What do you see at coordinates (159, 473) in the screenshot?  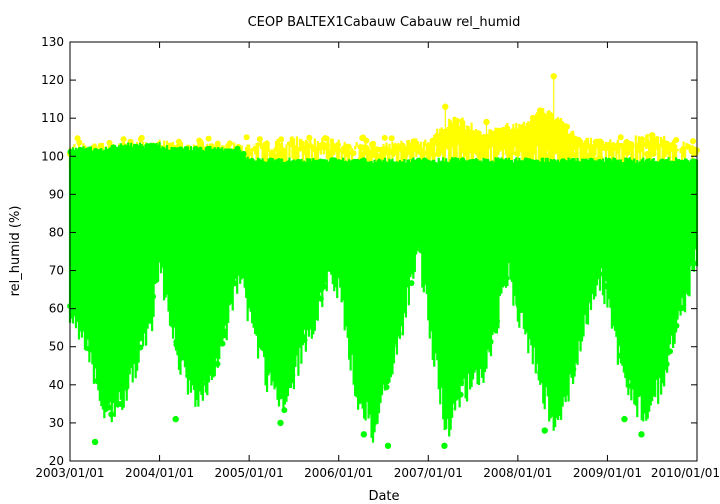 I see `x-tick-label: 2004/01/01` at bounding box center [159, 473].